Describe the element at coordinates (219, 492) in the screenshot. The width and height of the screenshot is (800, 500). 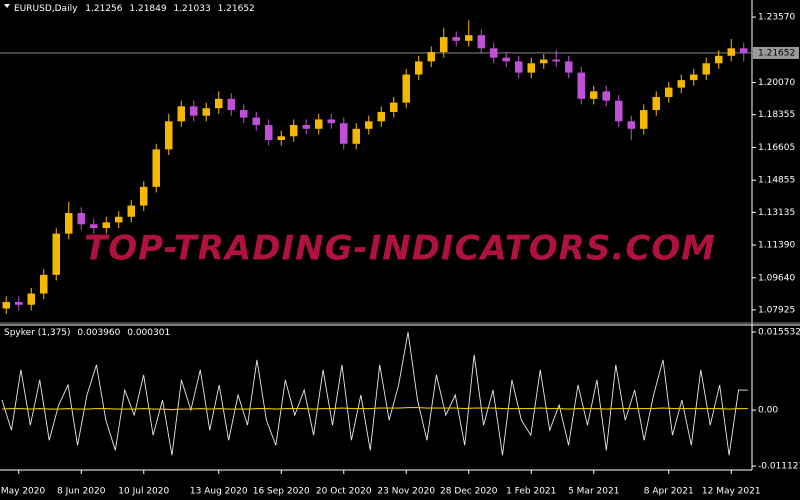
I see `x-tick-label: 13 Aug 2020` at that location.